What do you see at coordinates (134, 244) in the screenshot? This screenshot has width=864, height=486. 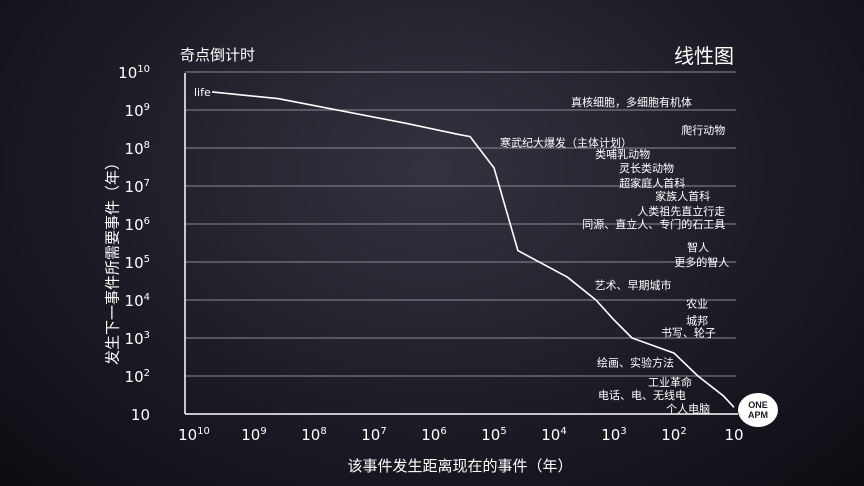 I see `y-tick-labels: 10¹⁰ 10⁹ 10⁸ 10⁷ 10⁶ 10⁵ 10⁴ 10³ 10² 10` at bounding box center [134, 244].